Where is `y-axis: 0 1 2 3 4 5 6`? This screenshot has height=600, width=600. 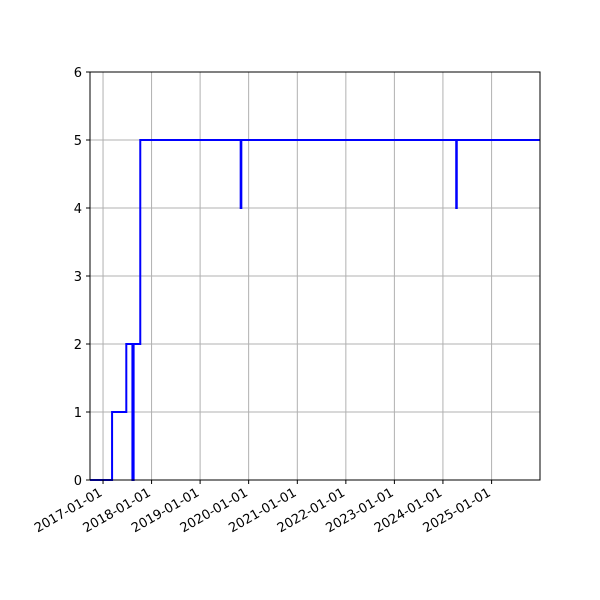
y-axis: 0 1 2 3 4 5 6 is located at coordinates (82, 277).